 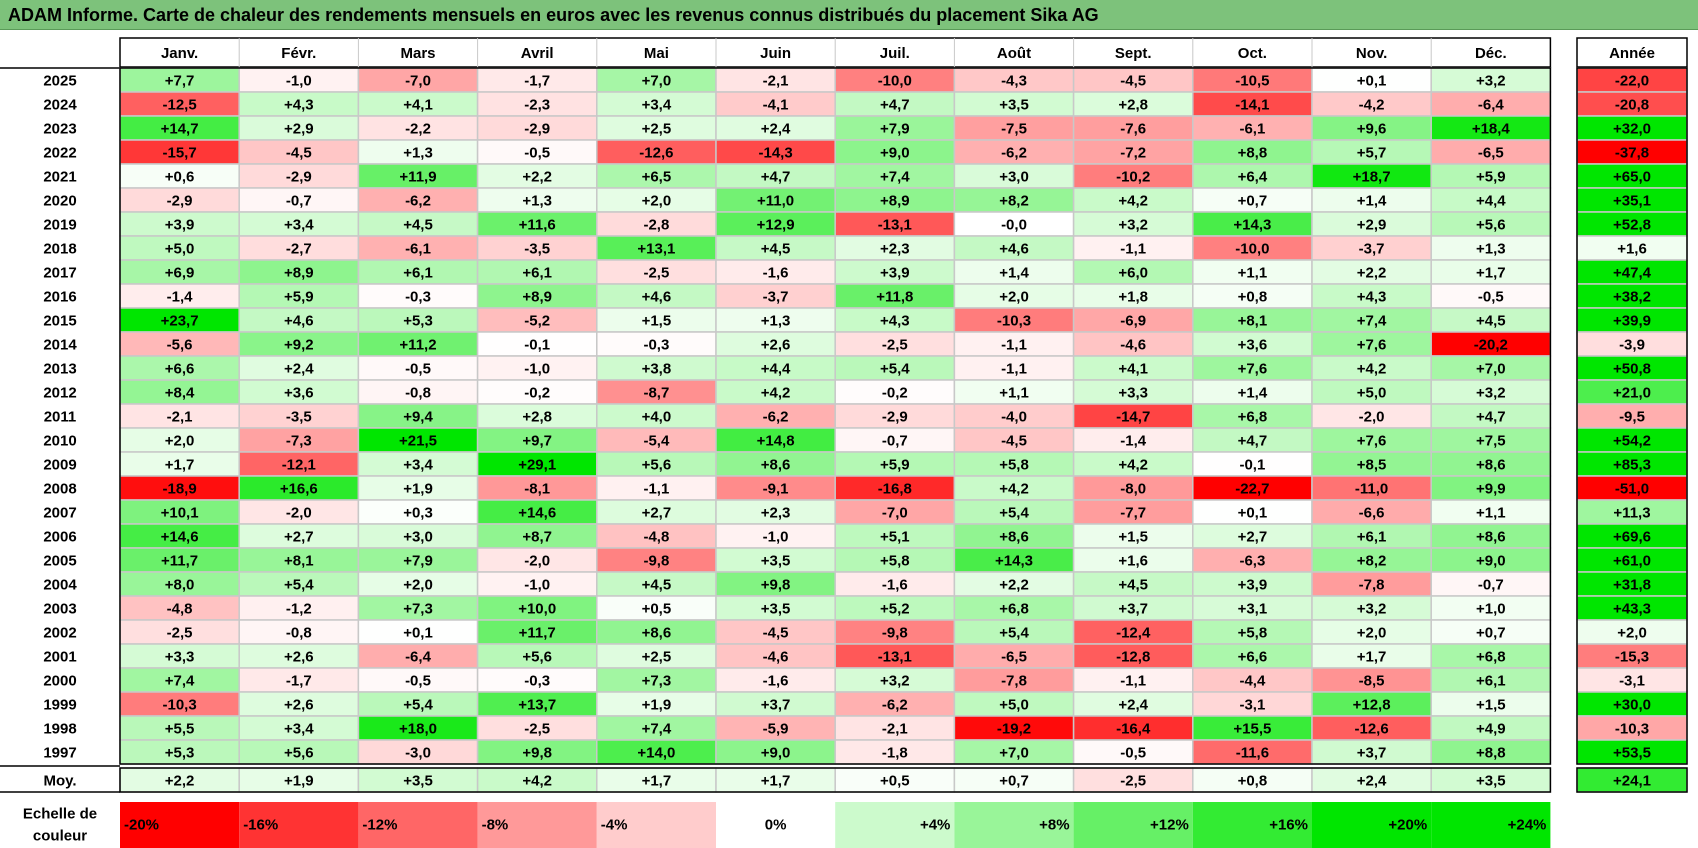 I want to click on row-2011-value-8: -14,7, so click(x=1133, y=417).